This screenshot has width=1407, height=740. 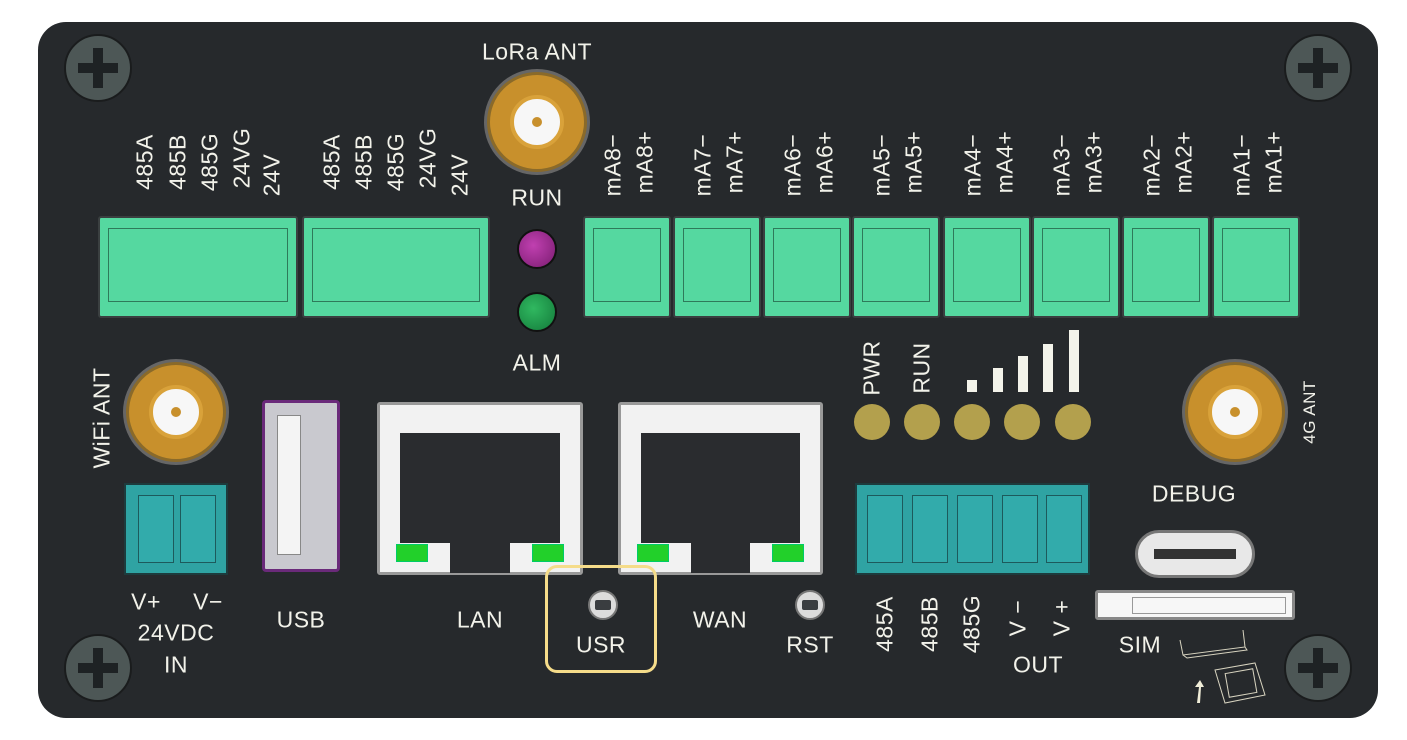 What do you see at coordinates (176, 529) in the screenshot?
I see `power-terminal-block` at bounding box center [176, 529].